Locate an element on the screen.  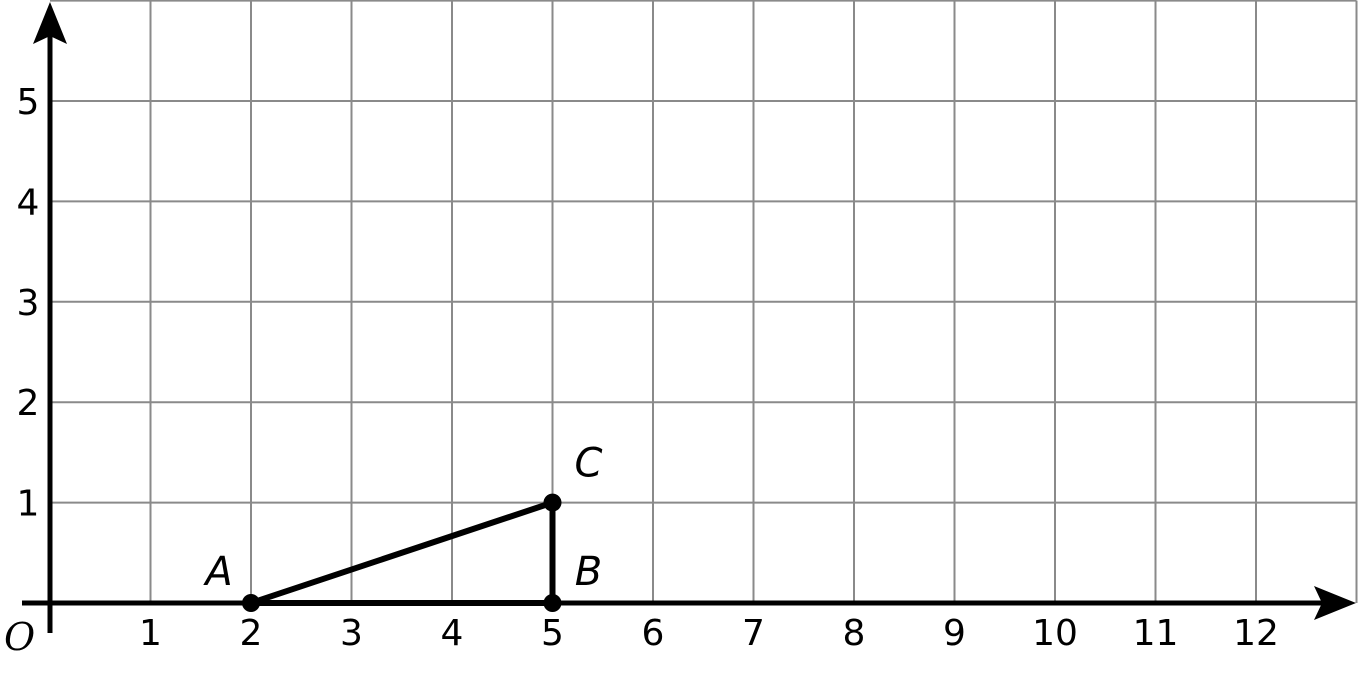
y-tick-label: 5 is located at coordinates (28, 102).